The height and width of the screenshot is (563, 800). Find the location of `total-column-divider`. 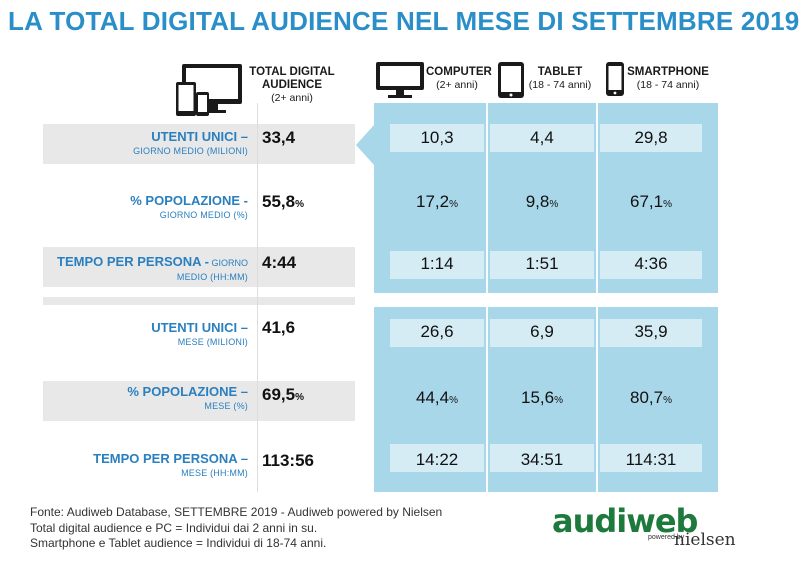

total-column-divider is located at coordinates (257, 297).